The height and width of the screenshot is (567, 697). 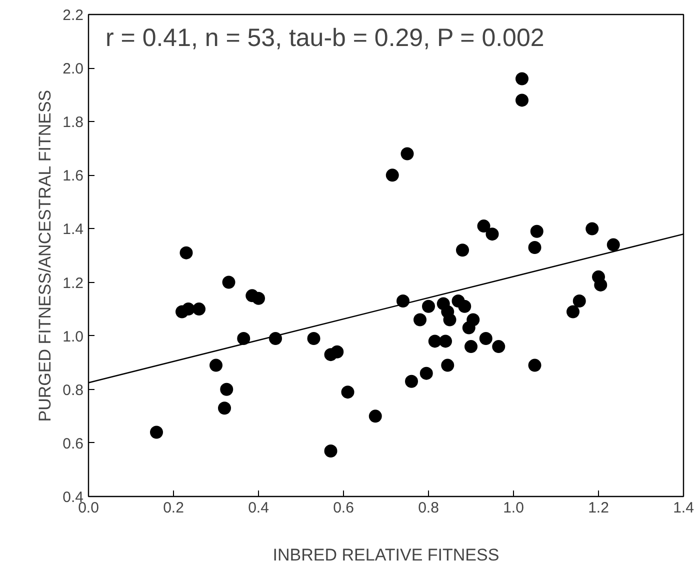 What do you see at coordinates (73, 443) in the screenshot?
I see `y-tick-label: 0.6` at bounding box center [73, 443].